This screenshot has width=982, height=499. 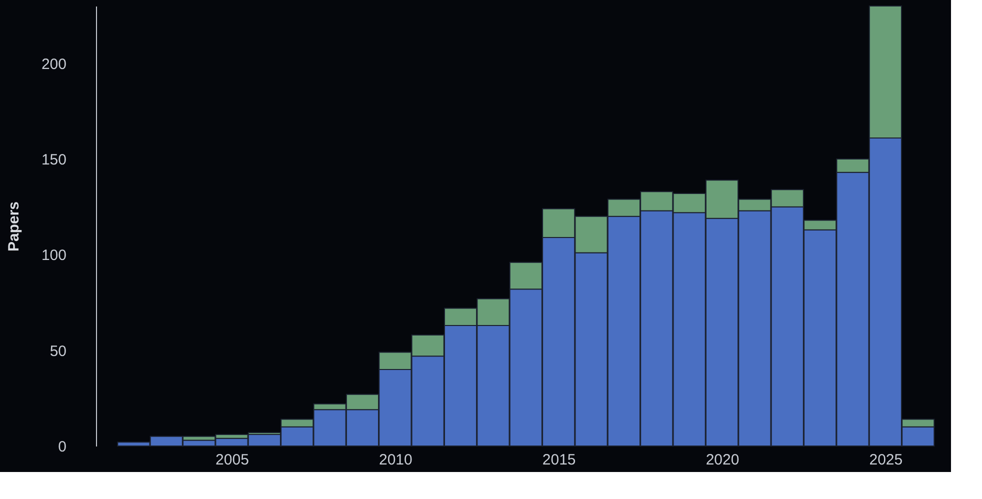 I want to click on y-axis-title: Papers, so click(x=13, y=226).